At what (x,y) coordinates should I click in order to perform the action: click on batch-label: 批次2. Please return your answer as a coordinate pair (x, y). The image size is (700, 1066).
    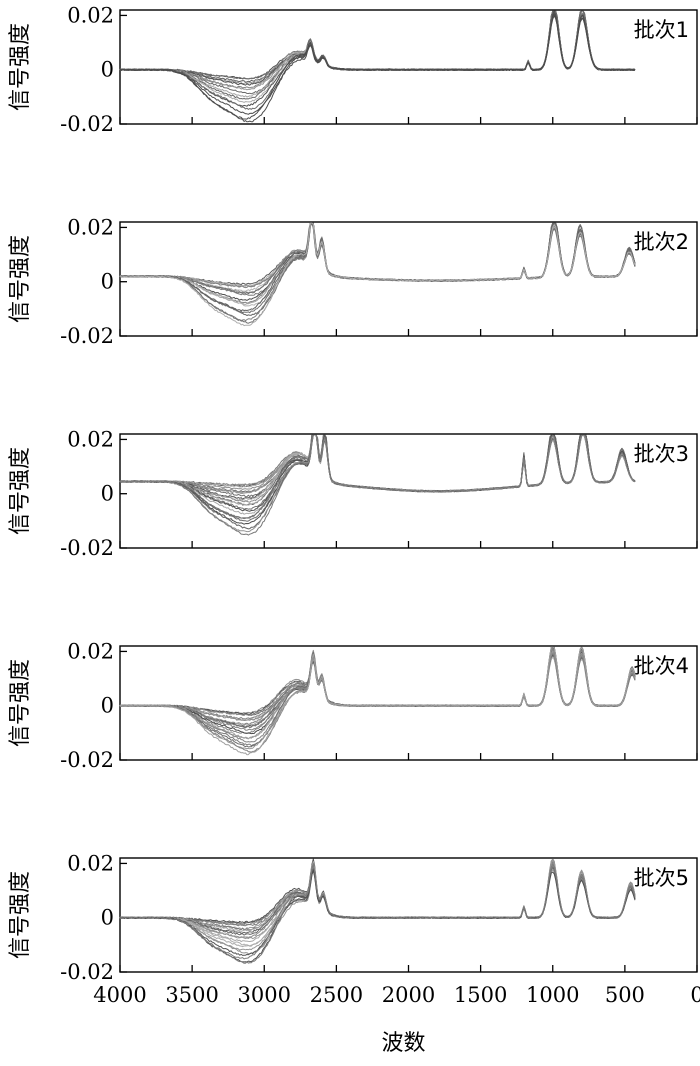
    Looking at the image, I should click on (661, 242).